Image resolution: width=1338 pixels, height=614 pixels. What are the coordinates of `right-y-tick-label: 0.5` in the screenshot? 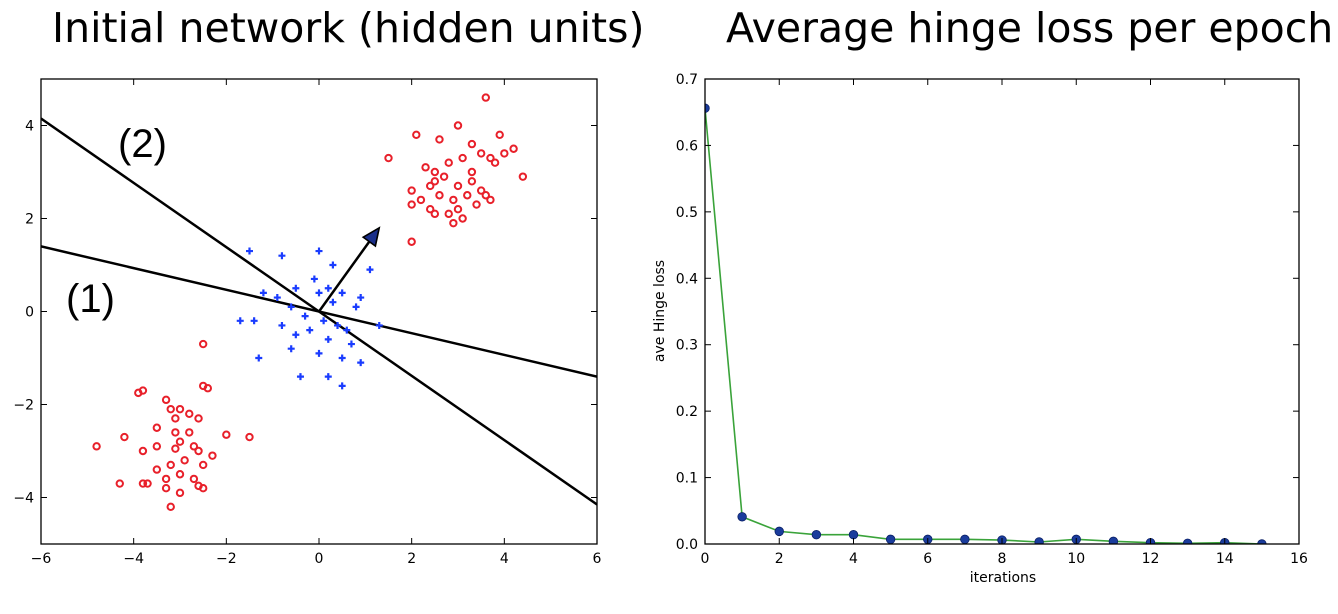 It's located at (687, 213).